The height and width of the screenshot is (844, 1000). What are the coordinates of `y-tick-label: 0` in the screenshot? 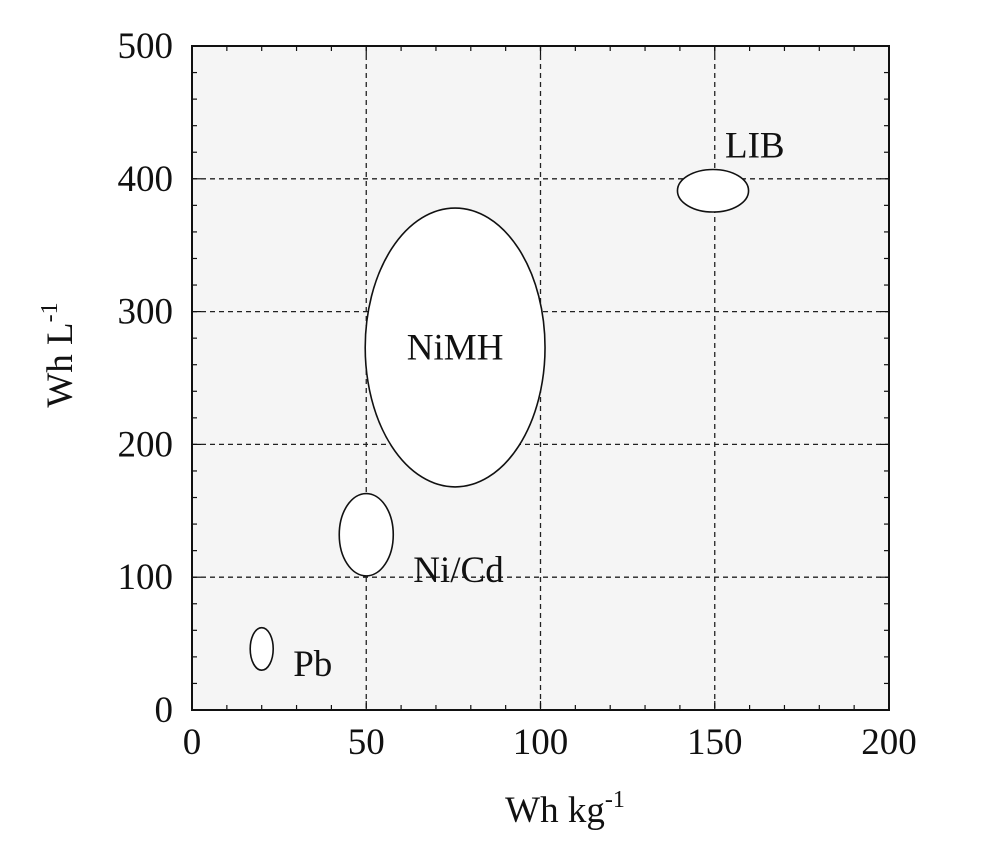 It's located at (164, 710).